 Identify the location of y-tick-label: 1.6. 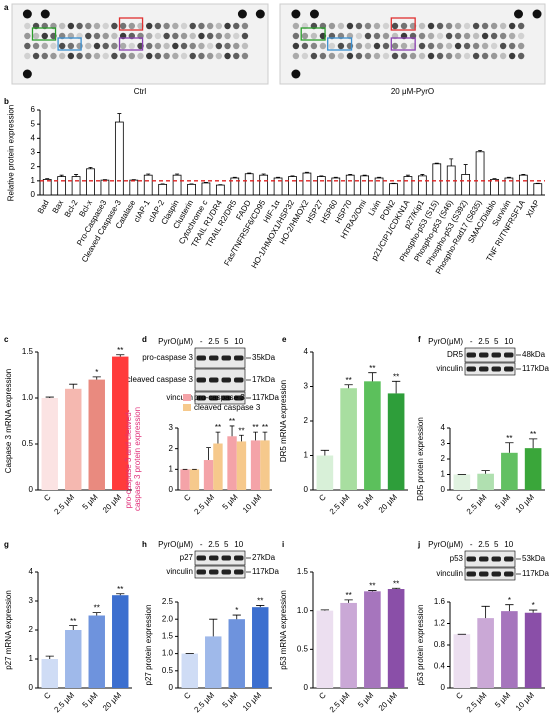
(440, 601).